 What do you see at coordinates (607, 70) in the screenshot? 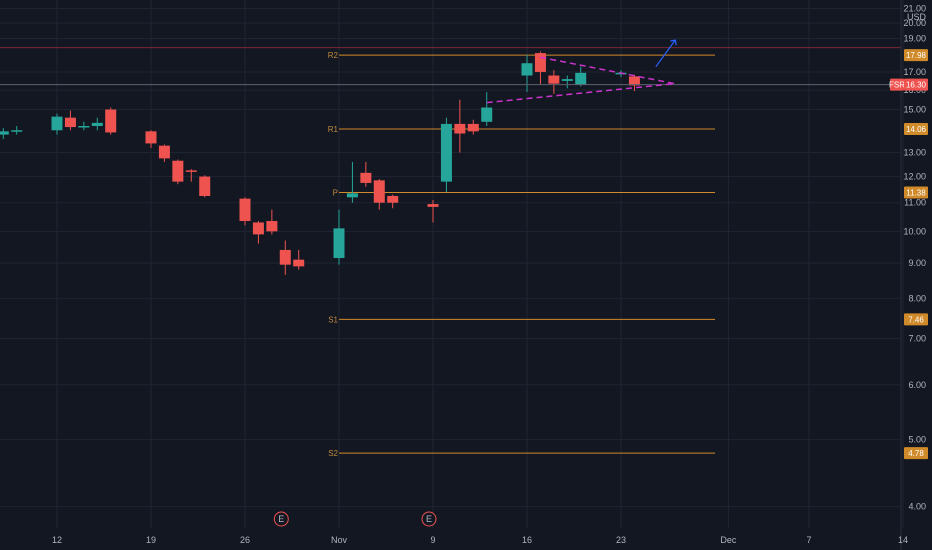
I see `triangle-upper-line` at bounding box center [607, 70].